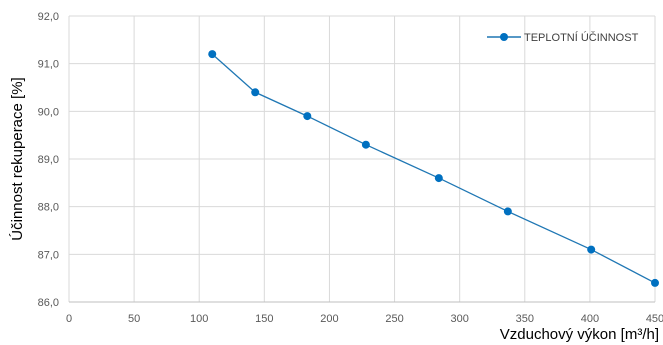  What do you see at coordinates (264, 319) in the screenshot?
I see `x-tick-label: 150` at bounding box center [264, 319].